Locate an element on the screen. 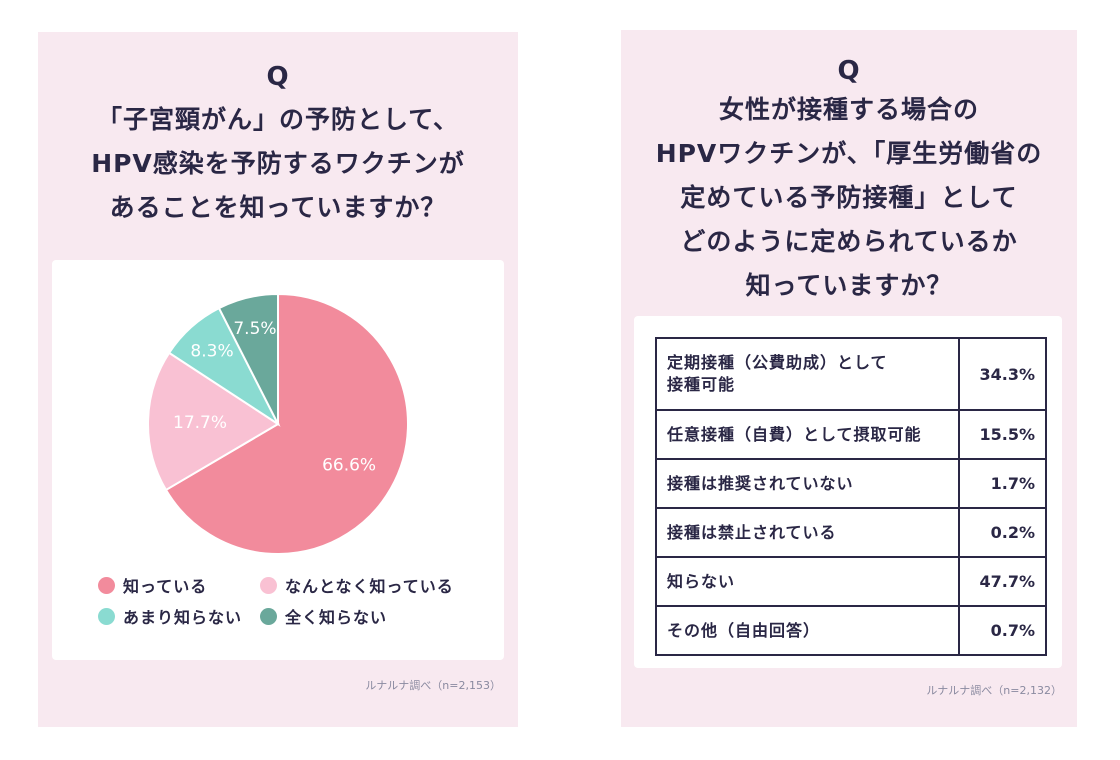 The image size is (1120, 760). title-line: 定めている予防接種」として is located at coordinates (849, 197).